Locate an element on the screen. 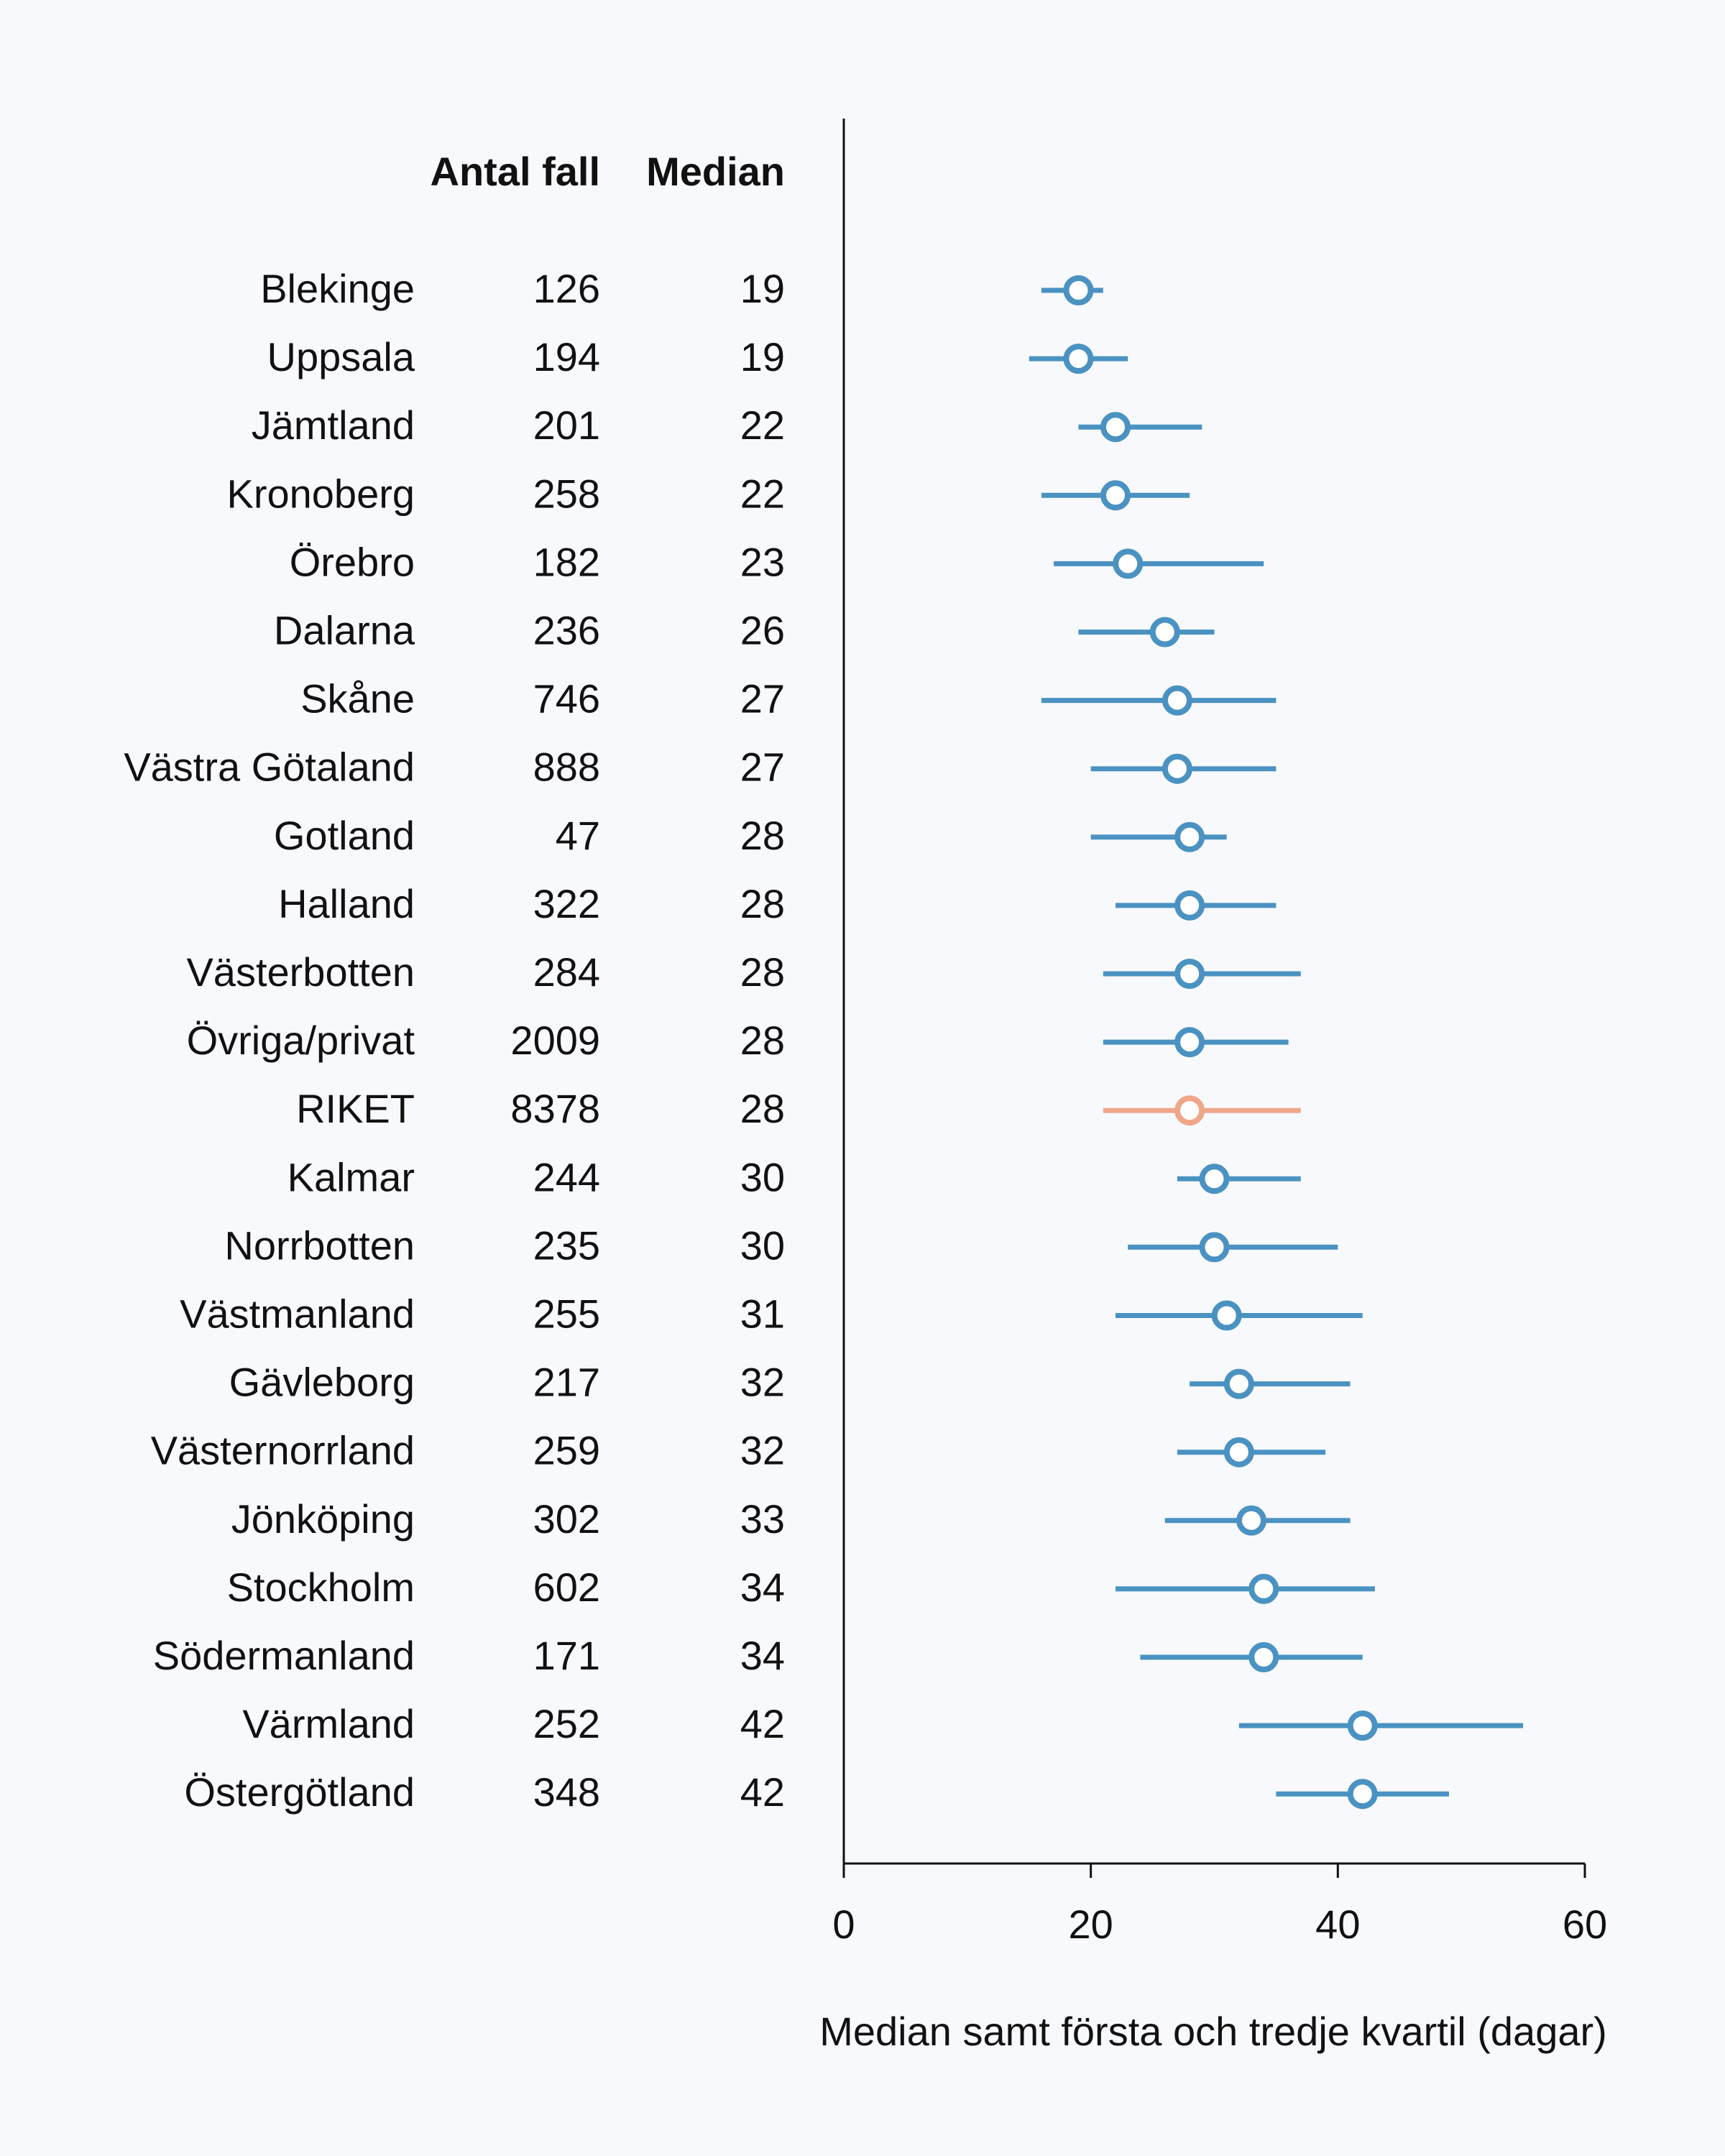  row-name-label: Blekinge is located at coordinates (337, 288).